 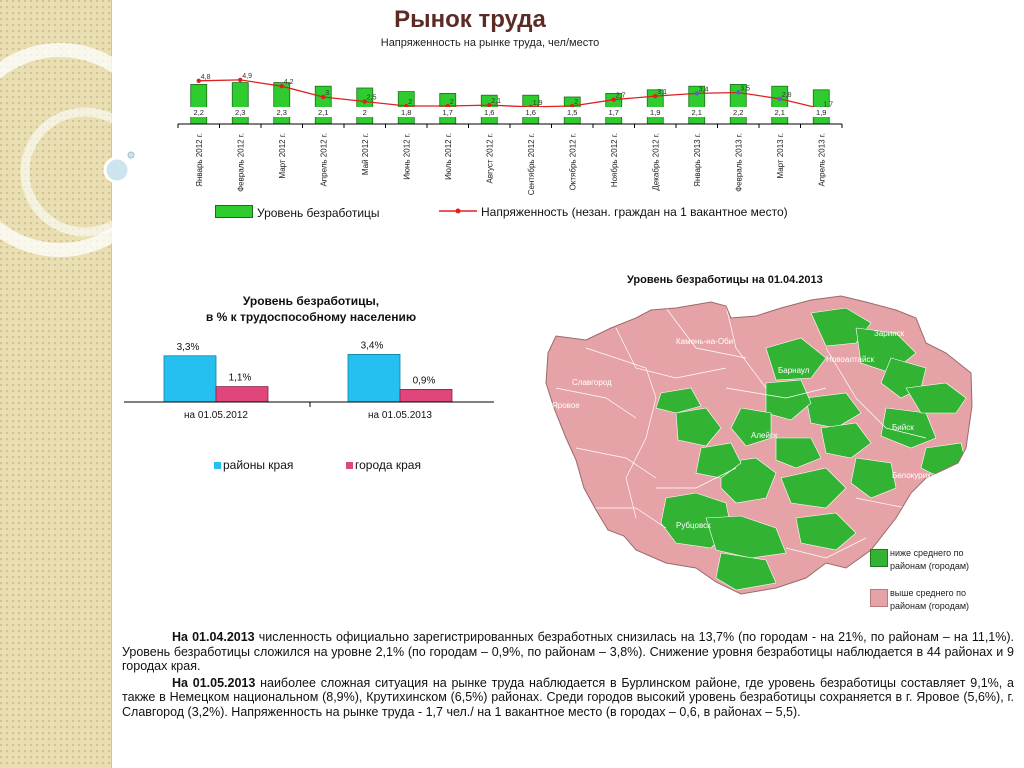 What do you see at coordinates (655, 162) in the screenshot?
I see `x-tick-label: Декабрь 2012 г.` at bounding box center [655, 162].